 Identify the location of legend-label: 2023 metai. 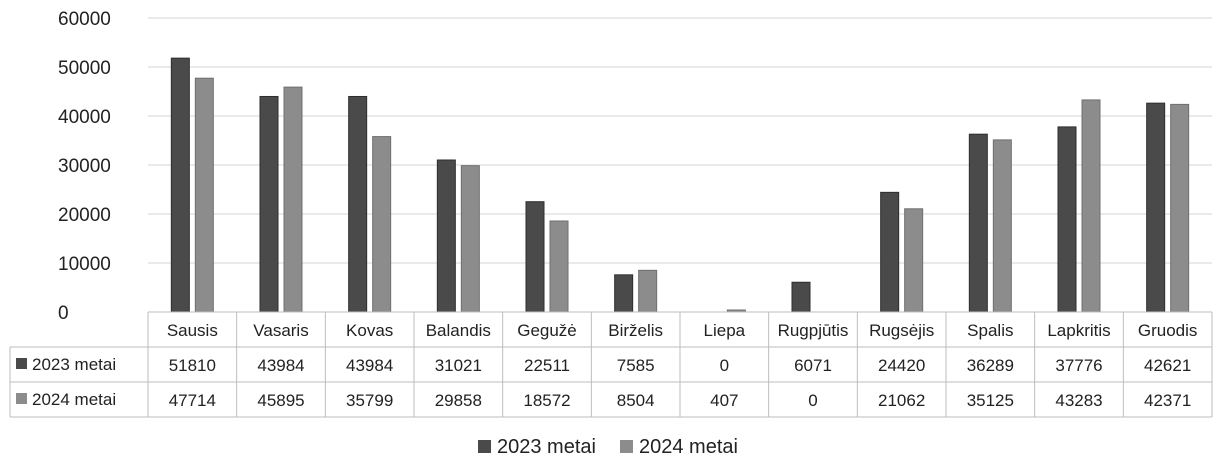
(546, 447).